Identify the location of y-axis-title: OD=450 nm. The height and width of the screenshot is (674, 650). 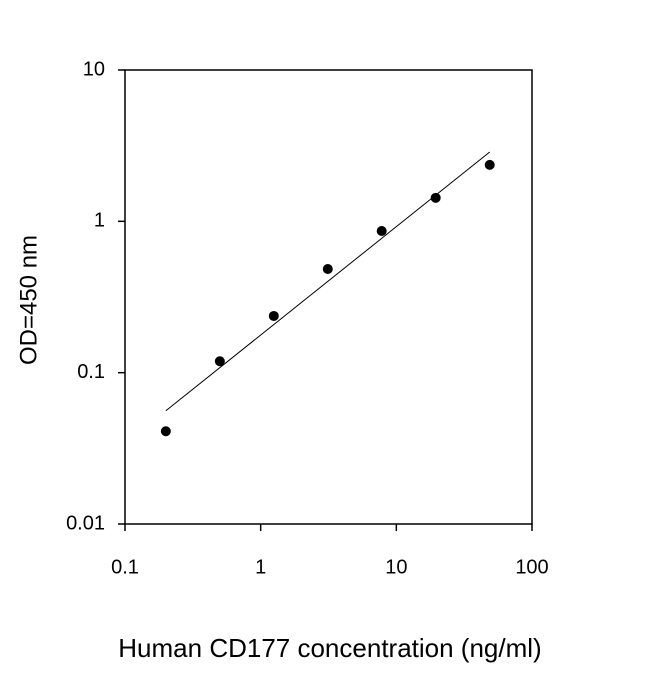
(28, 300).